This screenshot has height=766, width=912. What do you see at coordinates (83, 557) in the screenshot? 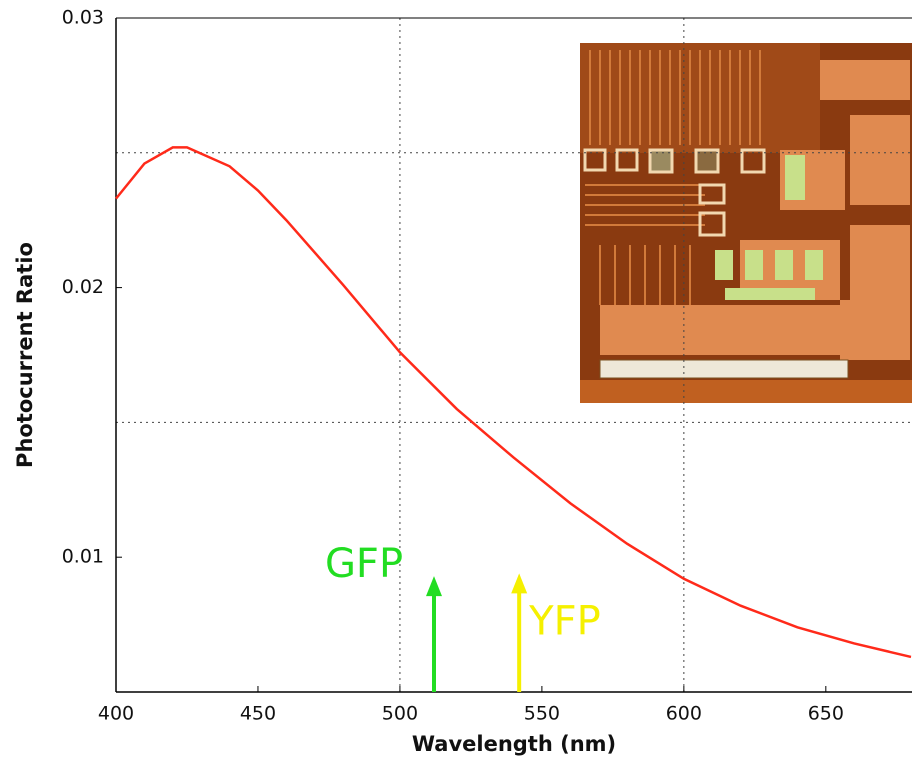
I see `y-tick-label: 0.01` at bounding box center [83, 557].